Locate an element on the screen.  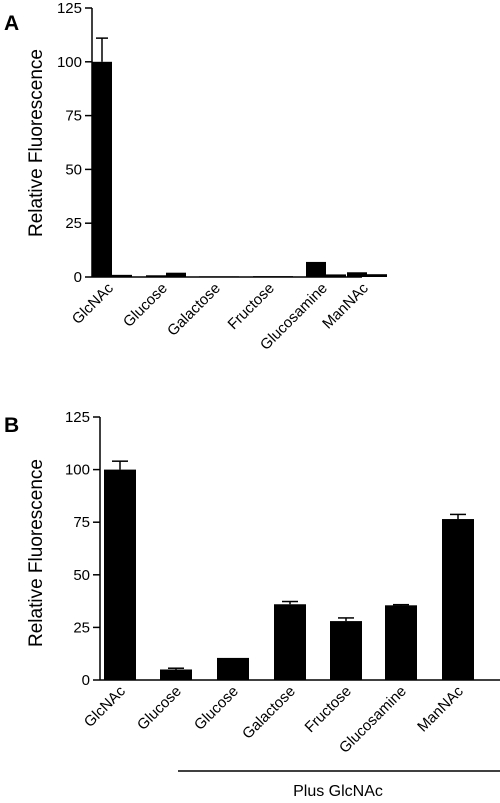
group-label: Plus GlcNAc is located at coordinates (338, 791).